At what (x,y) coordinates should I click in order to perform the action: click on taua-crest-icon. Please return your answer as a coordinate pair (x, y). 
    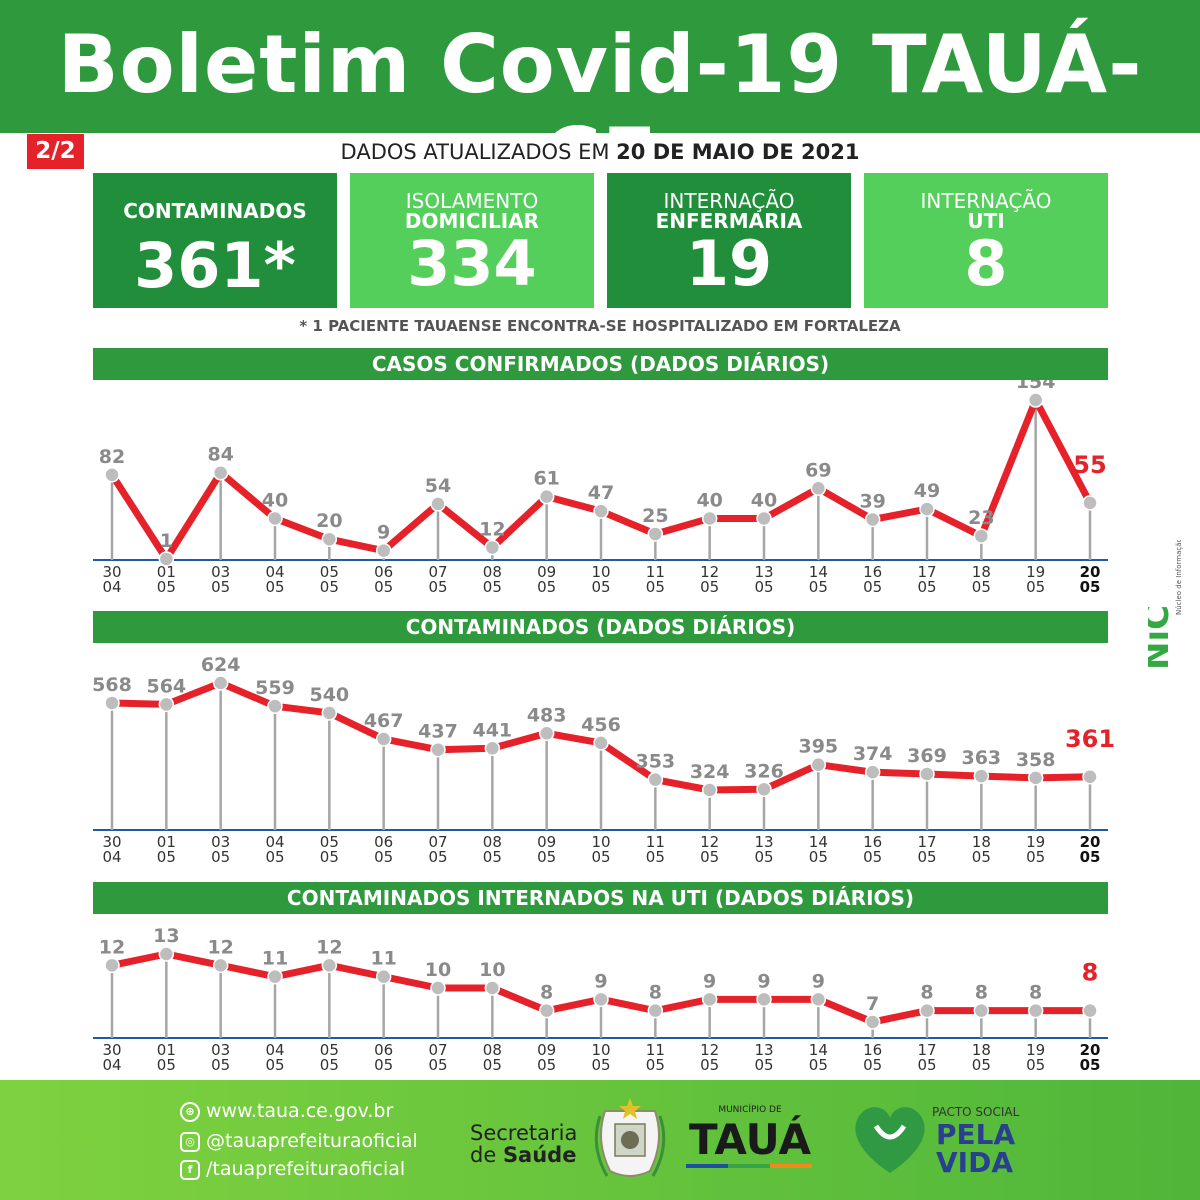
    Looking at the image, I should click on (630, 1137).